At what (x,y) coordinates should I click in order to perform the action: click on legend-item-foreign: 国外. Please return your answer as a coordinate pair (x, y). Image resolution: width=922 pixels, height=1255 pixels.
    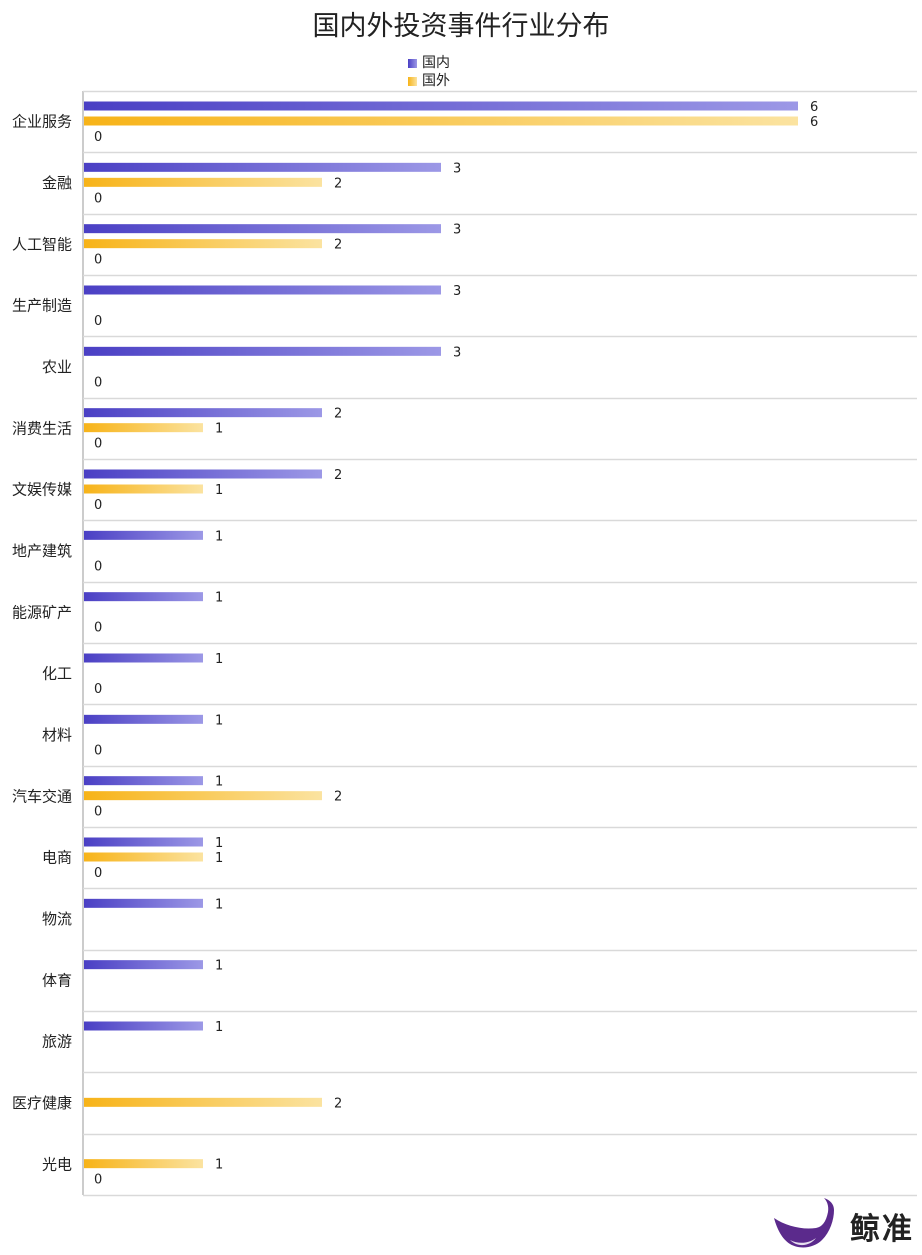
    Looking at the image, I should click on (429, 81).